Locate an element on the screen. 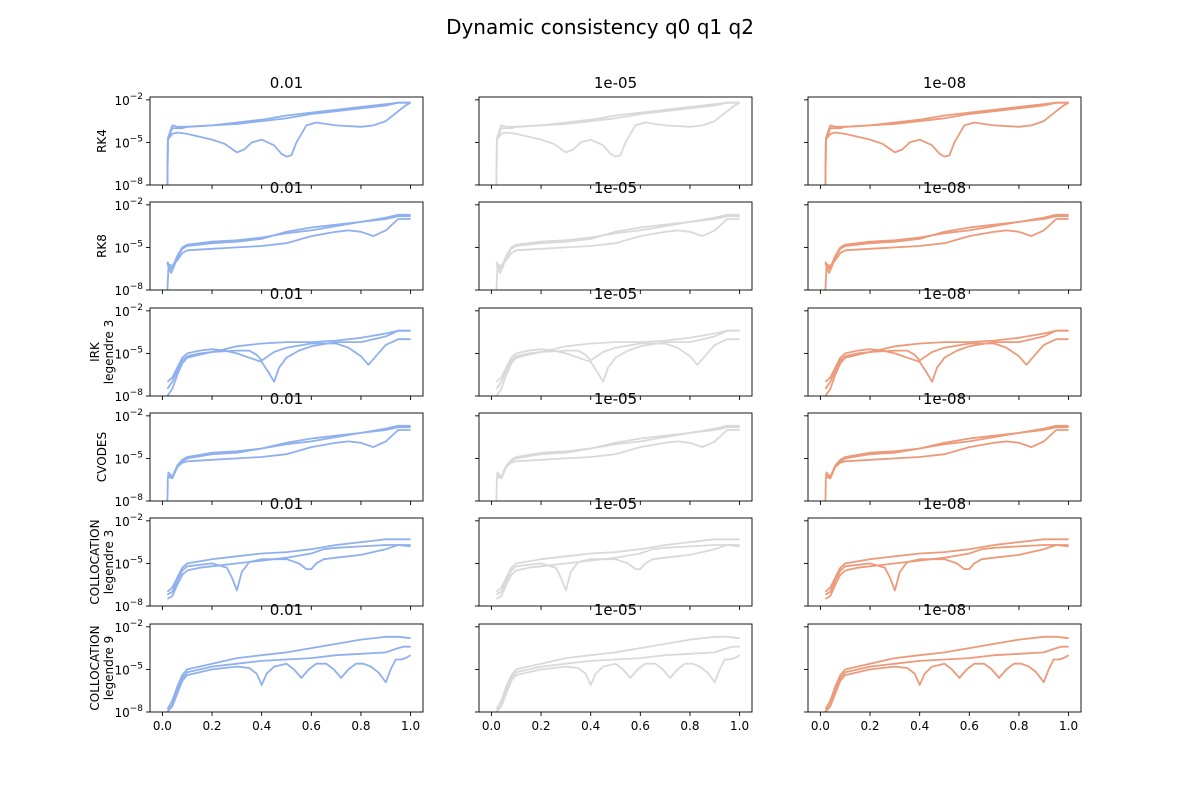  x-tick-label: 0.0 is located at coordinates (820, 726).